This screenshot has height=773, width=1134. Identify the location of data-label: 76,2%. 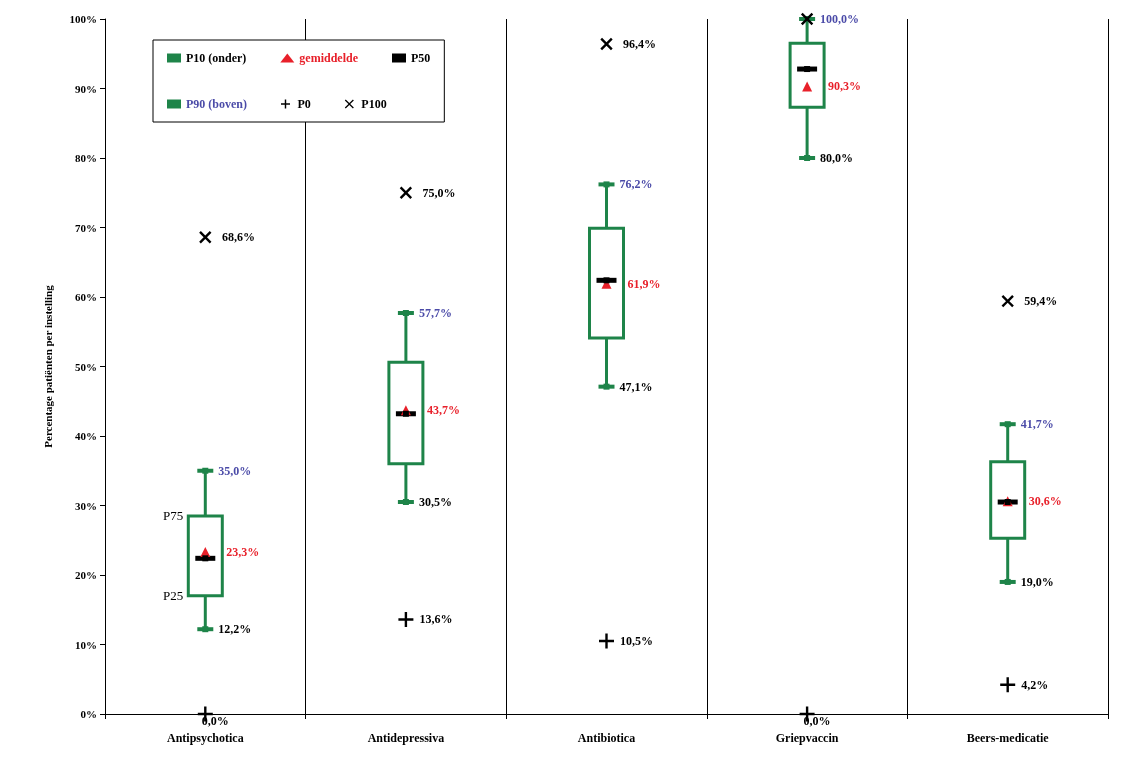
(636, 184).